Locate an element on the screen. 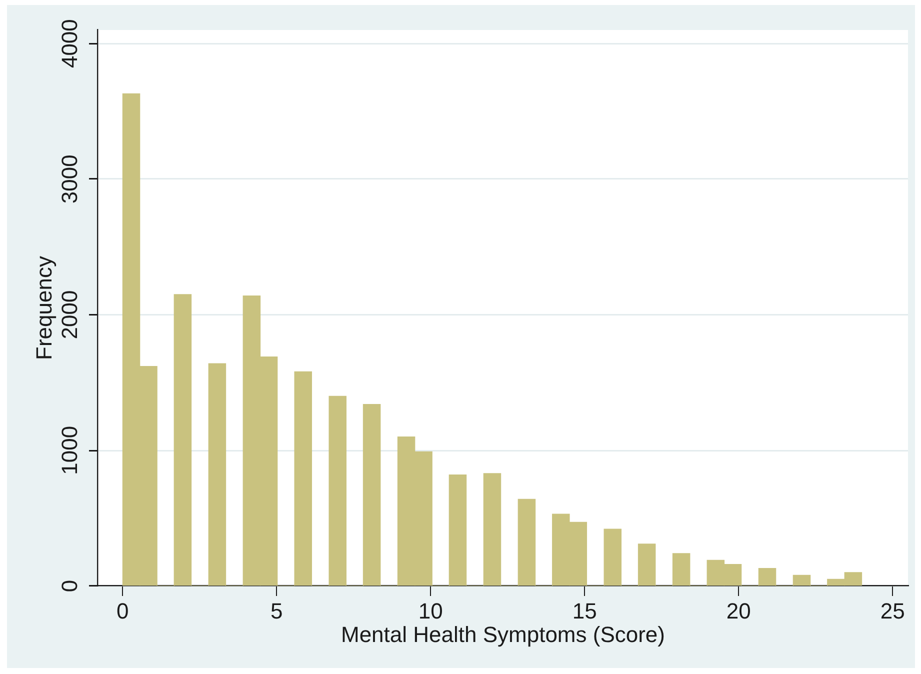 The width and height of the screenshot is (921, 674). y-tick-label: 2000 is located at coordinates (69, 315).